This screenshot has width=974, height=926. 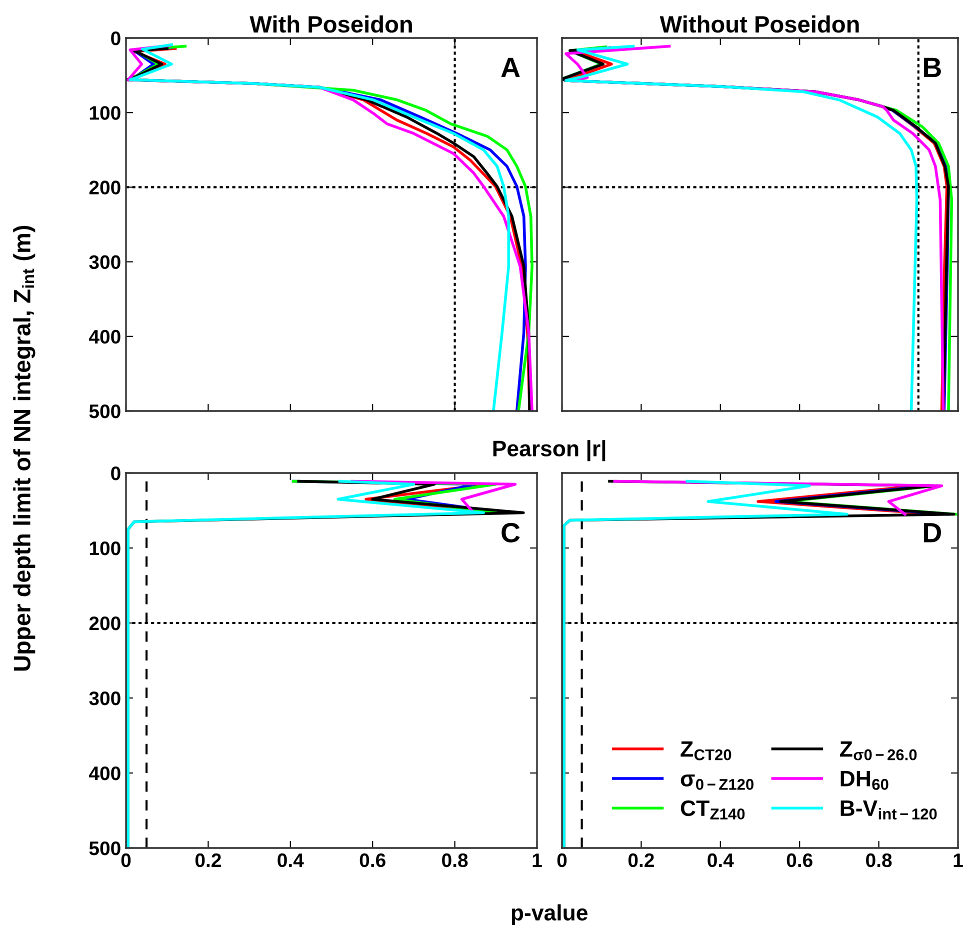 I want to click on annotation: D, so click(x=932, y=532).